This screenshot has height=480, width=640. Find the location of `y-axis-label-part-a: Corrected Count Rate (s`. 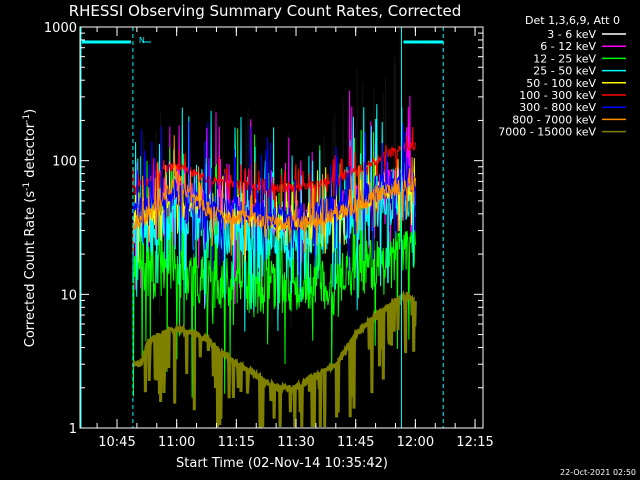

y-axis-label-part-a: Corrected Count Rate (s is located at coordinates (30, 269).